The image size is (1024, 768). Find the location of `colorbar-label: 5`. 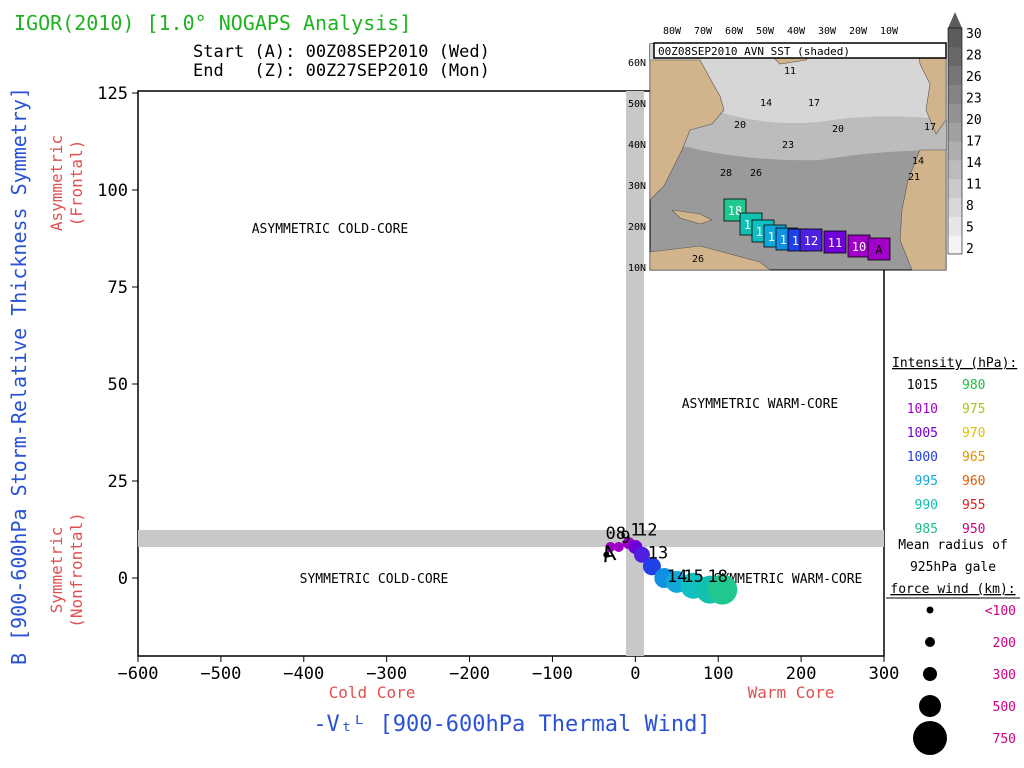

colorbar-label: 5 is located at coordinates (970, 228).